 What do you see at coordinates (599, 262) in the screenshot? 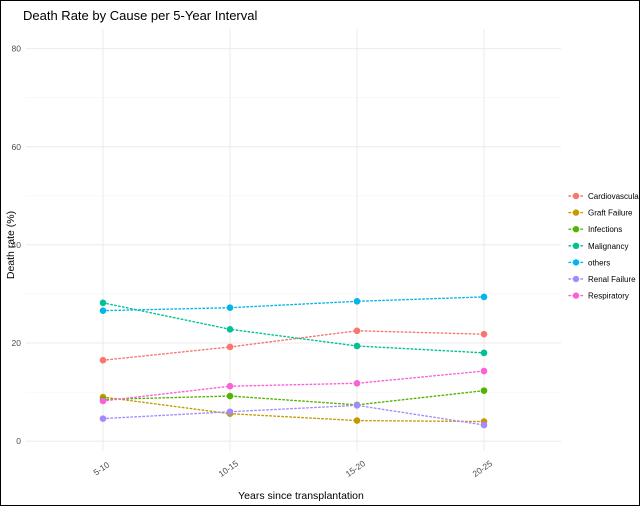
I see `legend-label: others` at bounding box center [599, 262].